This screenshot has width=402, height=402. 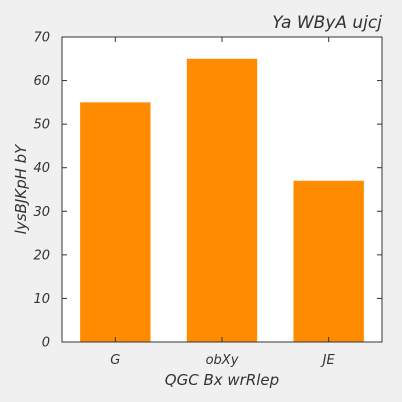 What do you see at coordinates (41, 168) in the screenshot?
I see `y-tick-label: 40` at bounding box center [41, 168].